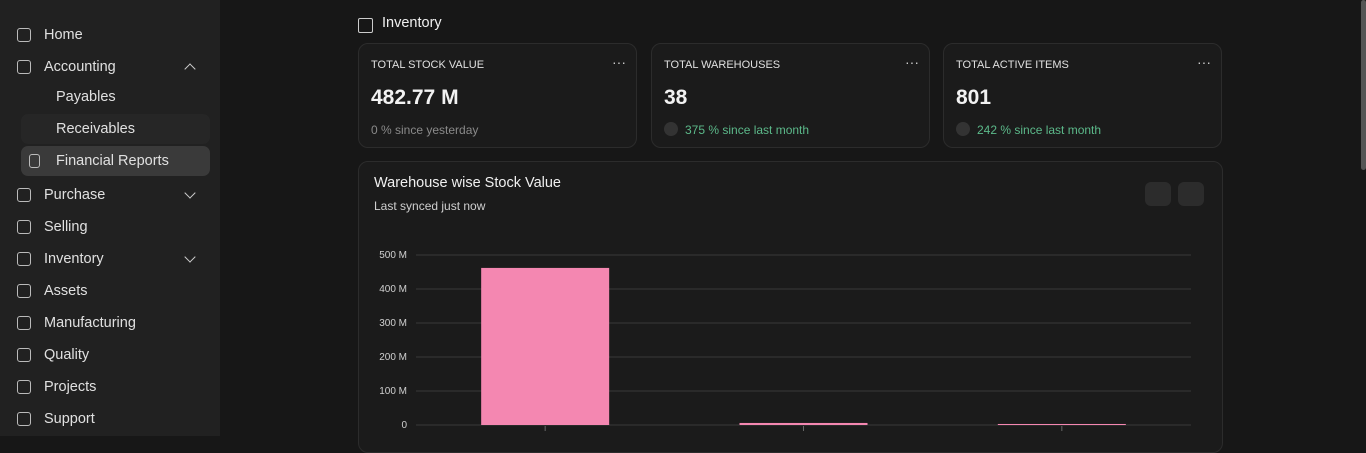 The image size is (1366, 453). What do you see at coordinates (365, 25) in the screenshot?
I see `header-icon` at bounding box center [365, 25].